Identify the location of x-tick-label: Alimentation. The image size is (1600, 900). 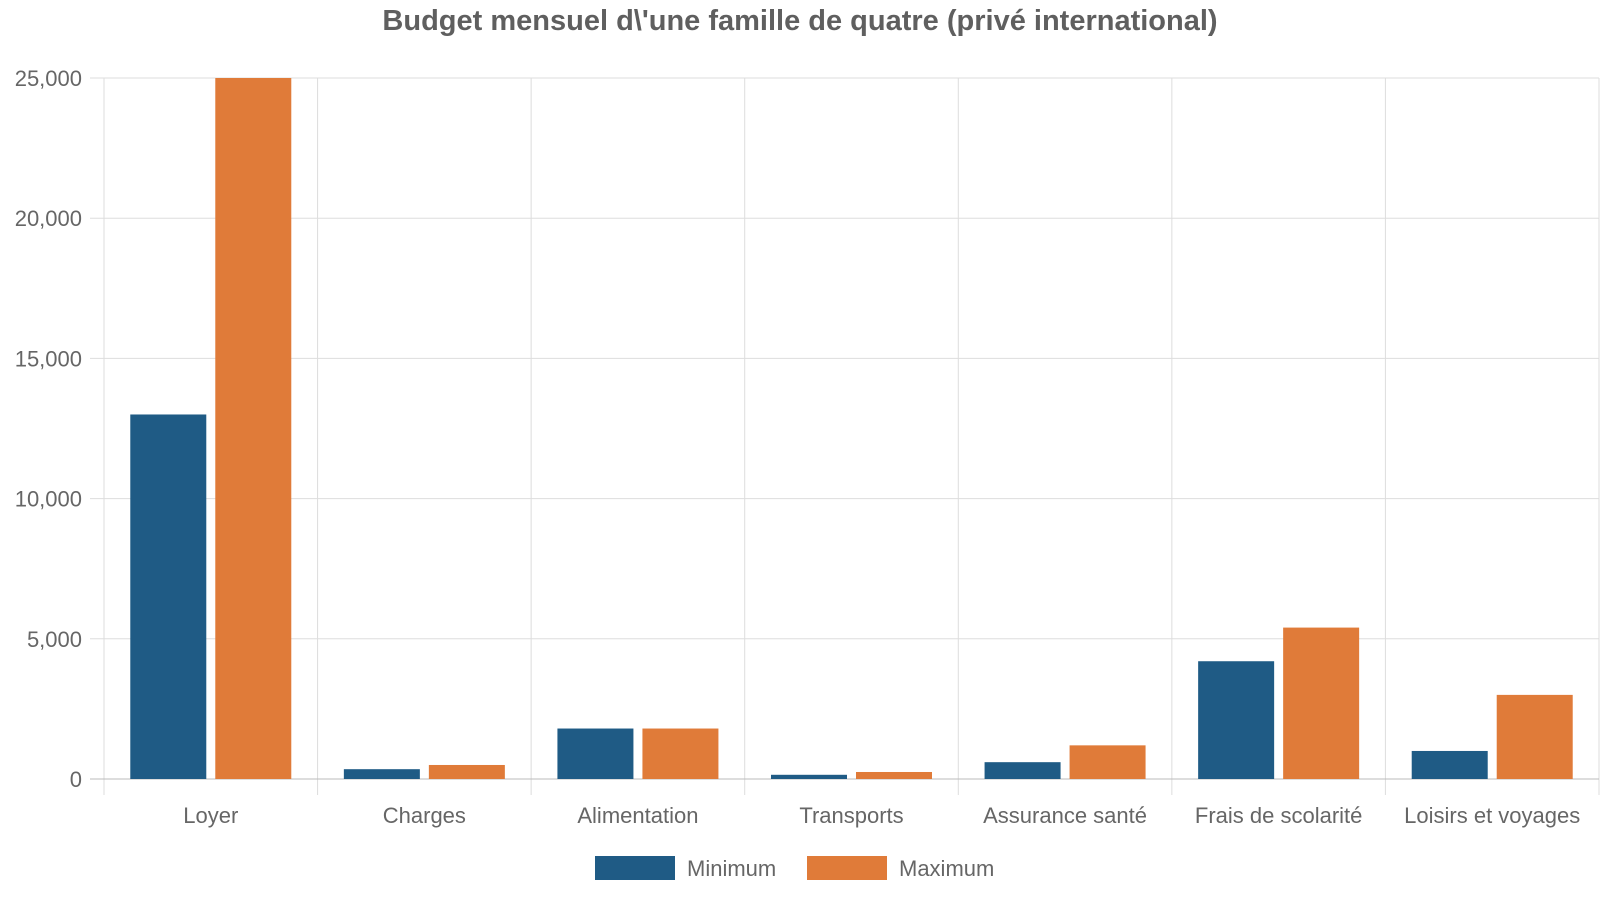
(637, 815).